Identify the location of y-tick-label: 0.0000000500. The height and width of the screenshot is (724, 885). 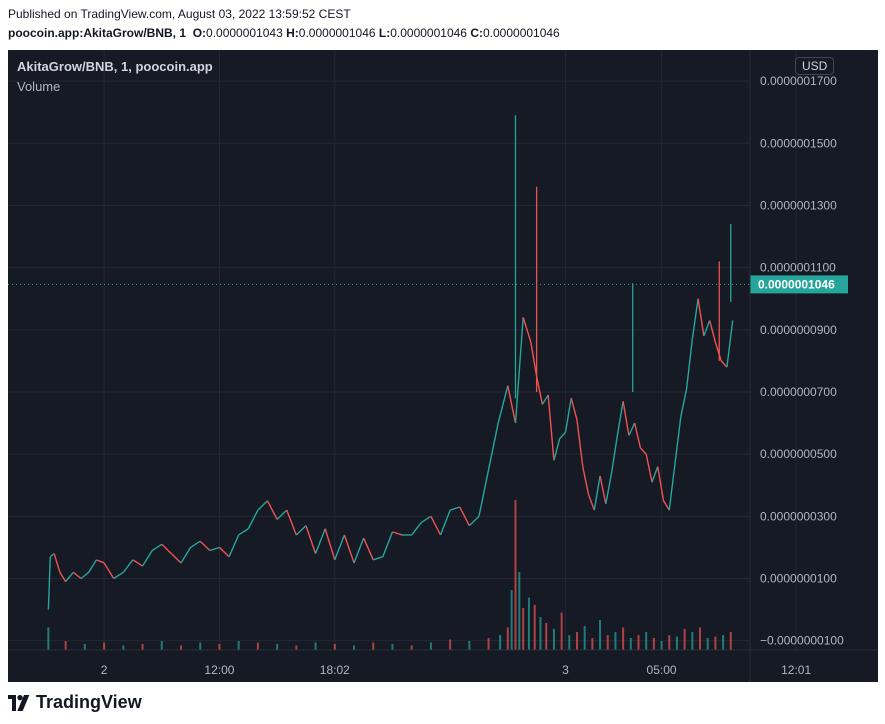
(798, 454).